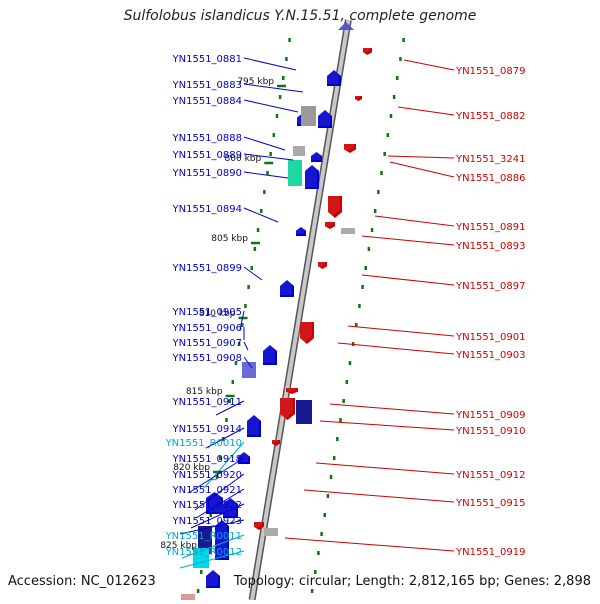 The height and width of the screenshot is (604, 600). Describe the element at coordinates (490, 286) in the screenshot. I see `right-gene-label: YN1551_0897` at that location.